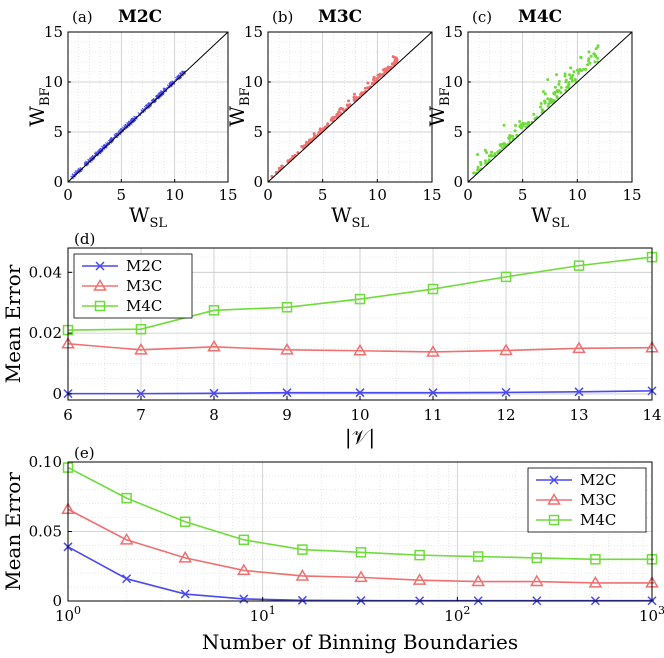 The image size is (664, 658). What do you see at coordinates (361, 513) in the screenshot?
I see `series-line-m4c` at bounding box center [361, 513].